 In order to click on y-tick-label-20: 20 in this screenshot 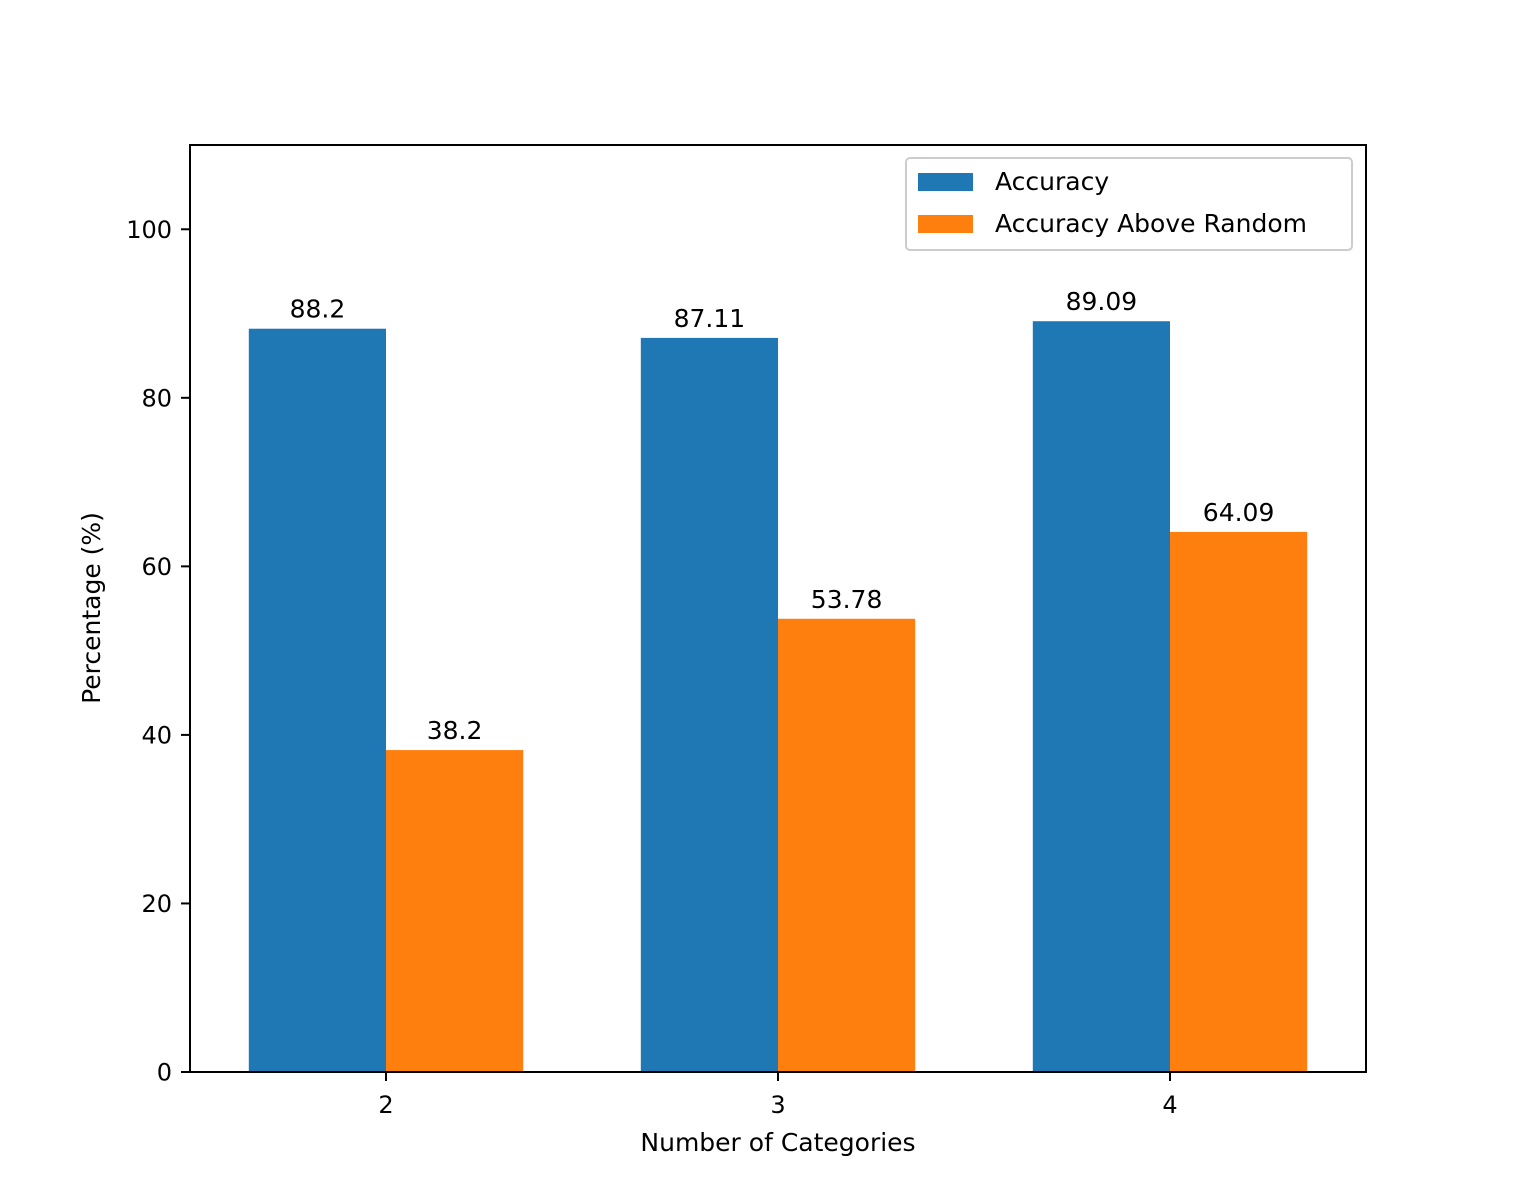, I will do `click(156, 904)`.